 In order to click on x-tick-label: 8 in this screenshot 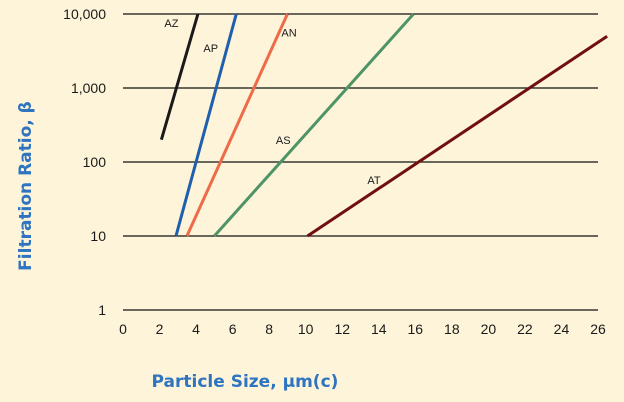, I will do `click(269, 329)`.